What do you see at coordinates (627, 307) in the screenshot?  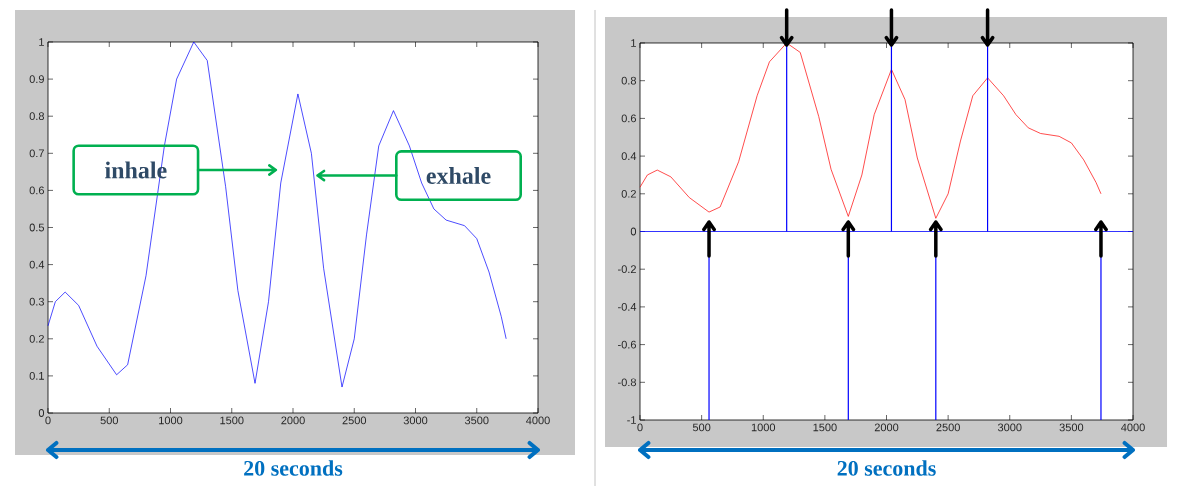 I see `y-tick-label: -0.4` at bounding box center [627, 307].